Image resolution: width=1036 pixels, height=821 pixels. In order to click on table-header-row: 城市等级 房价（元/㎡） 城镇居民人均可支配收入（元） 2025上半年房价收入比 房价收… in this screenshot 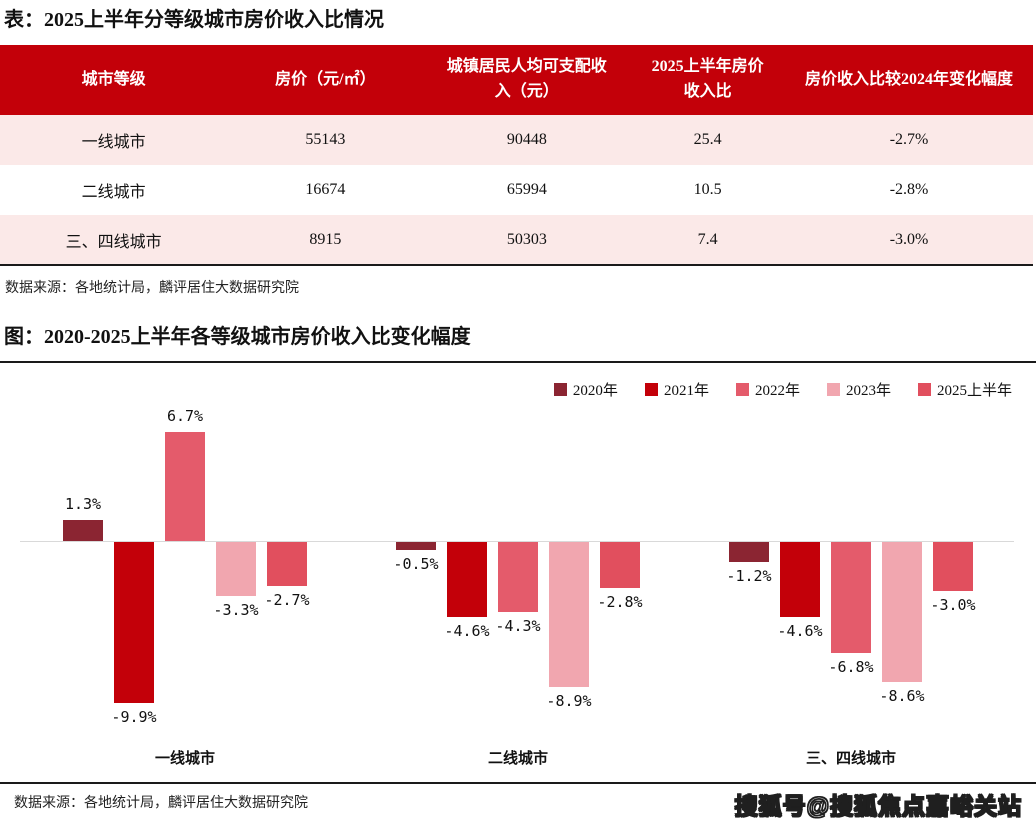, I will do `click(516, 80)`.